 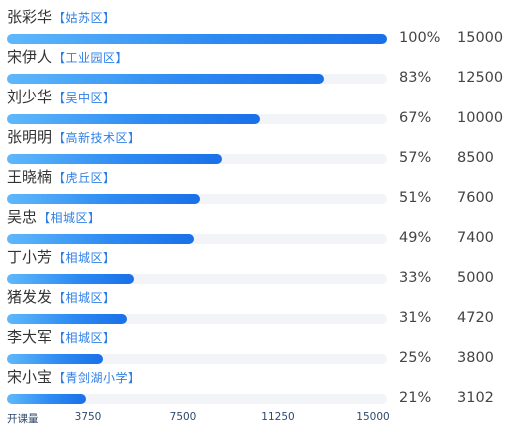 What do you see at coordinates (30, 177) in the screenshot?
I see `person-name: 王晓楠` at bounding box center [30, 177].